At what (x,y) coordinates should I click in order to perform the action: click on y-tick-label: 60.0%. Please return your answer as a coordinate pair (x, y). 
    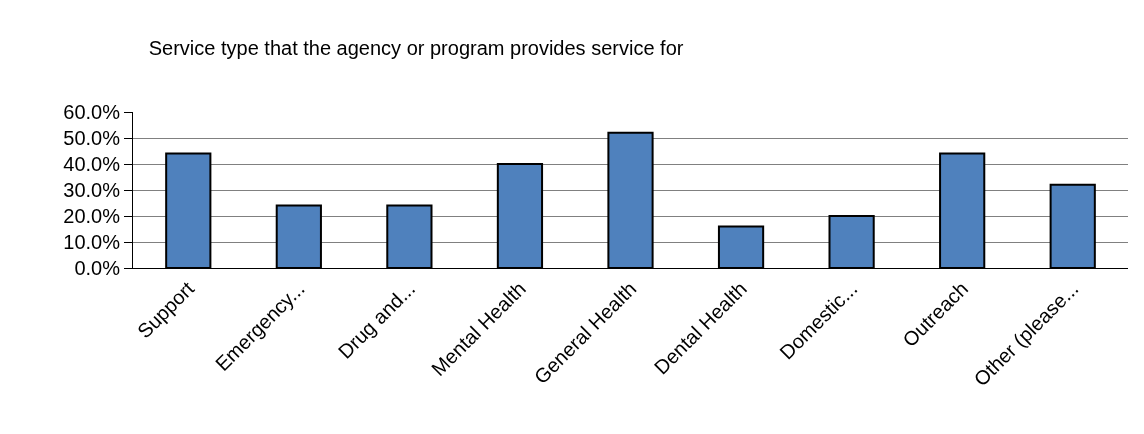
    Looking at the image, I should click on (92, 112).